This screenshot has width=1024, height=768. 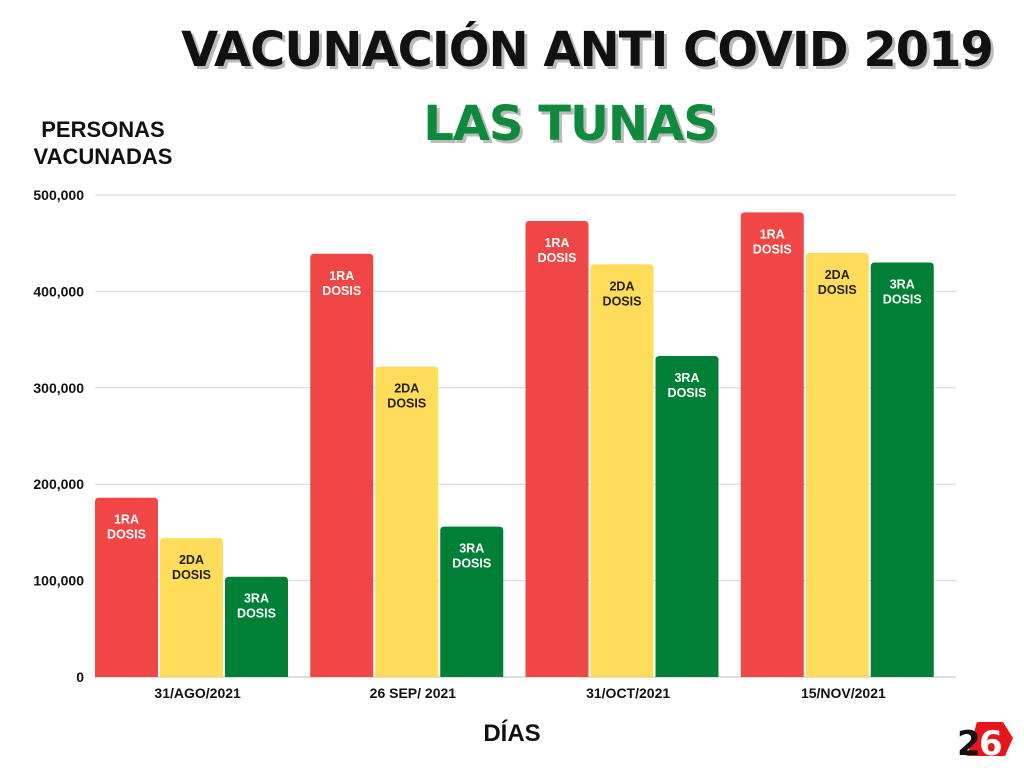 I want to click on x-tick-label: 15/NOV/2021, so click(x=843, y=693).